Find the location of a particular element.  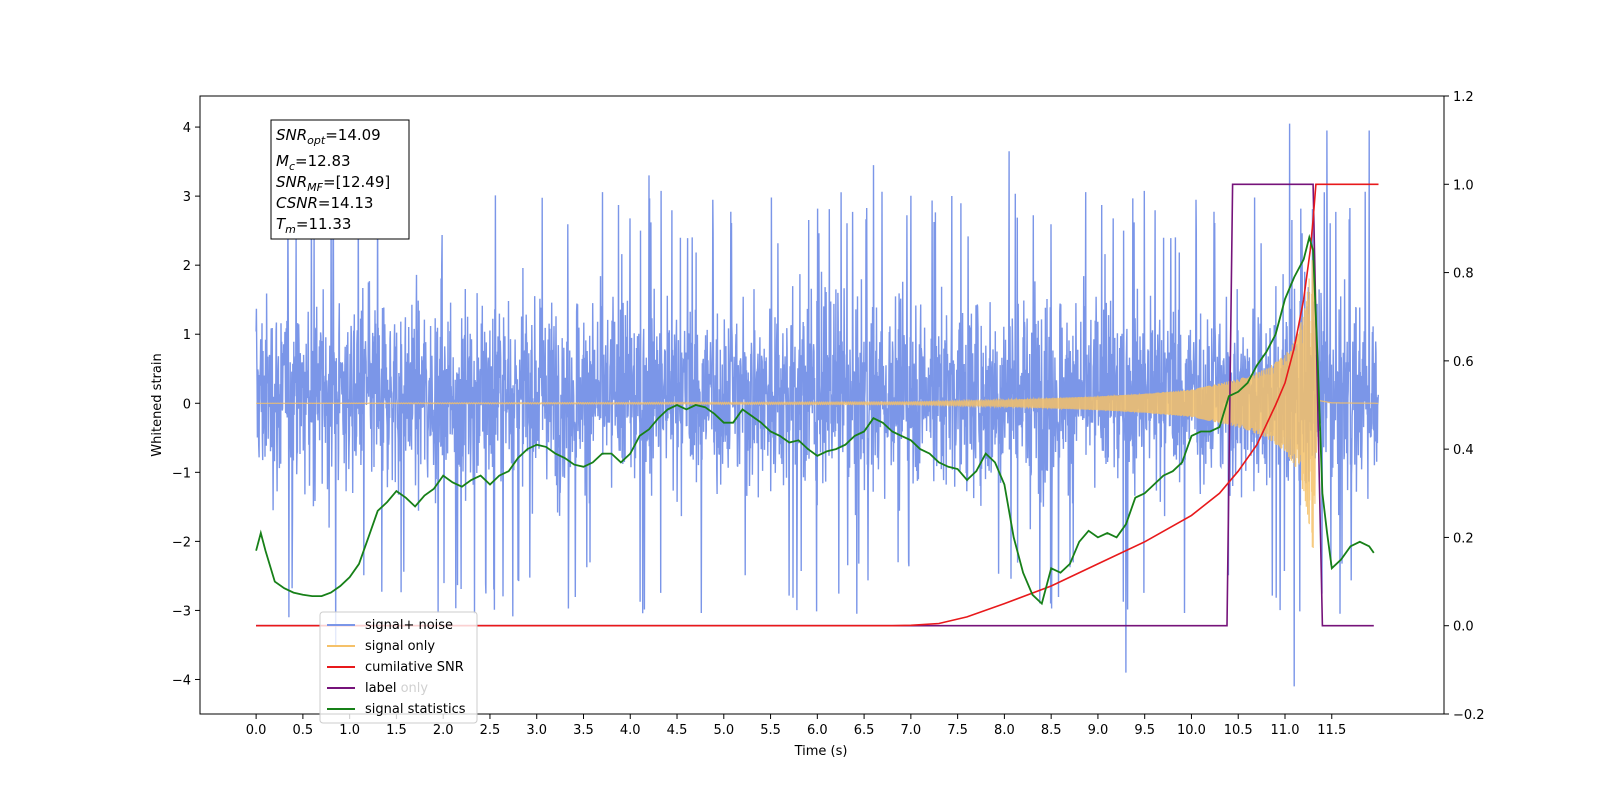

x-tick-label: 0.5 is located at coordinates (303, 730).